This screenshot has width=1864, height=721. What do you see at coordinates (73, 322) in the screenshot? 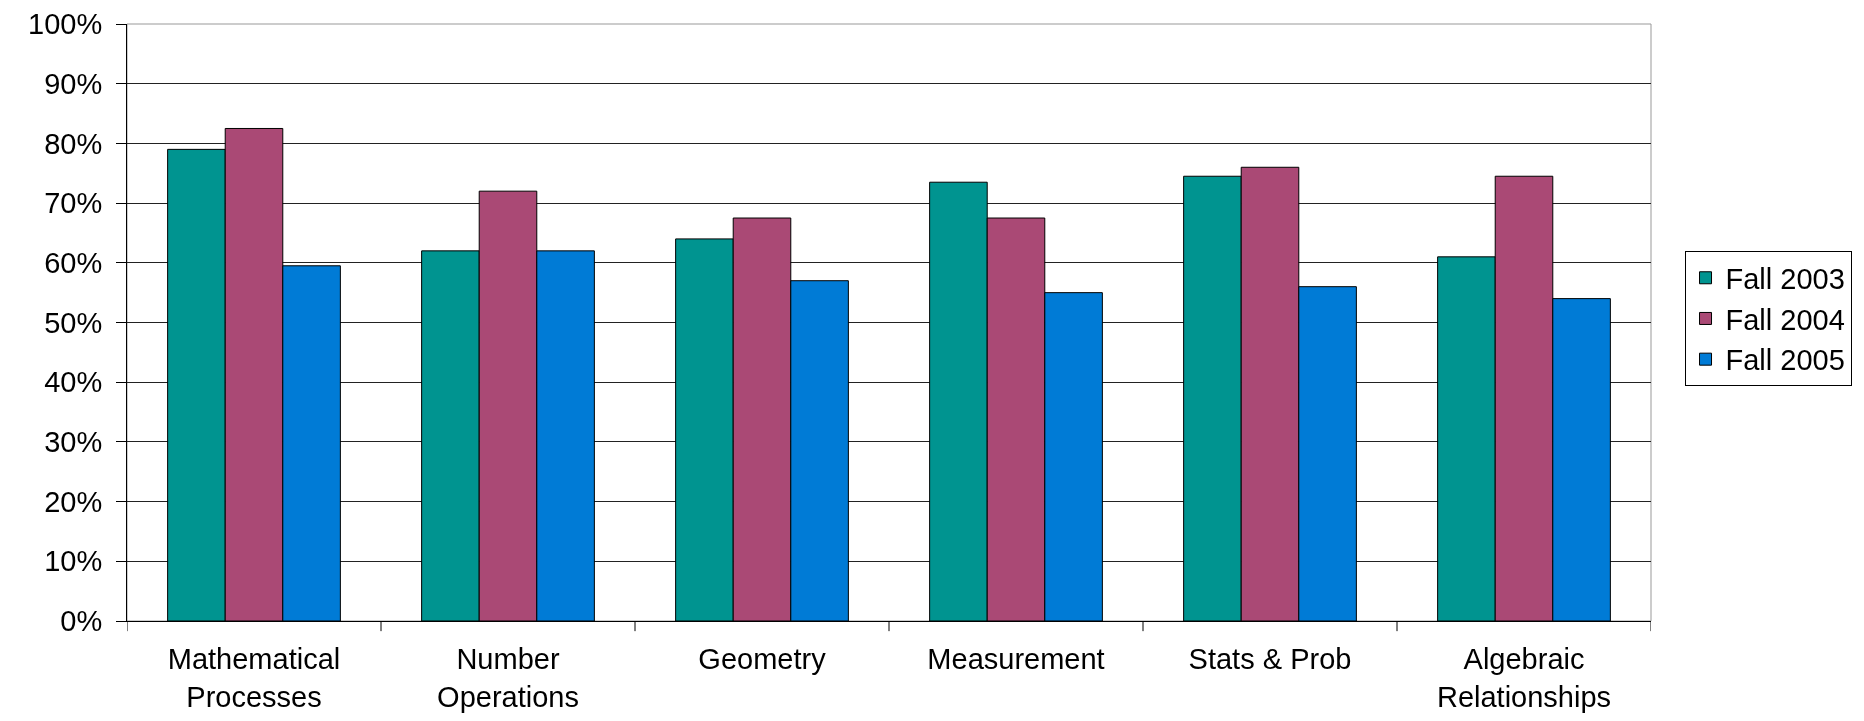
I see `y-tick-label: 50%` at bounding box center [73, 322].